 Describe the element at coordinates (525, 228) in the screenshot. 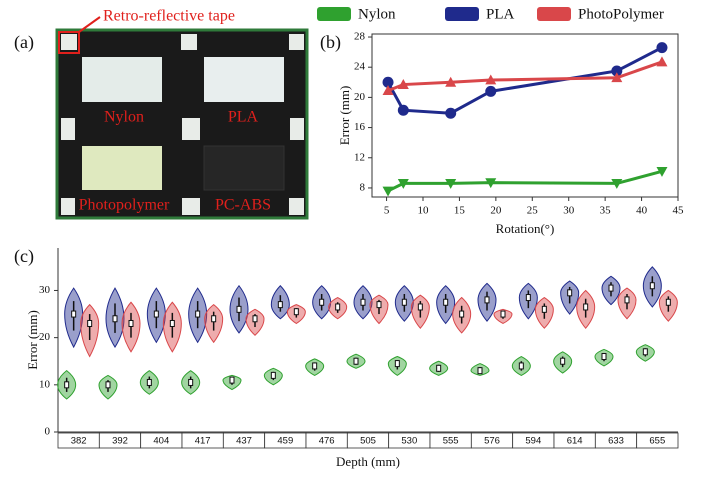

I see `x-axis-title: Rotation(°)` at that location.